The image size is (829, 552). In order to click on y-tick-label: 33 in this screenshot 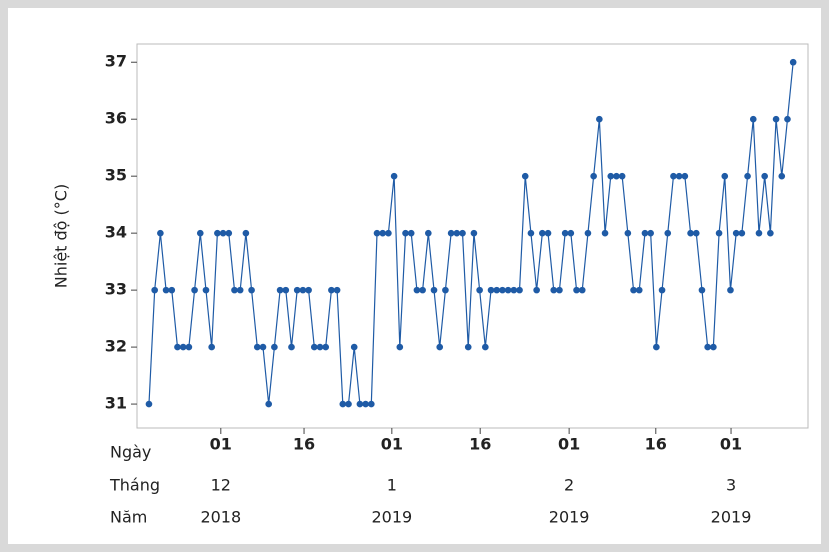, I will do `click(116, 289)`.